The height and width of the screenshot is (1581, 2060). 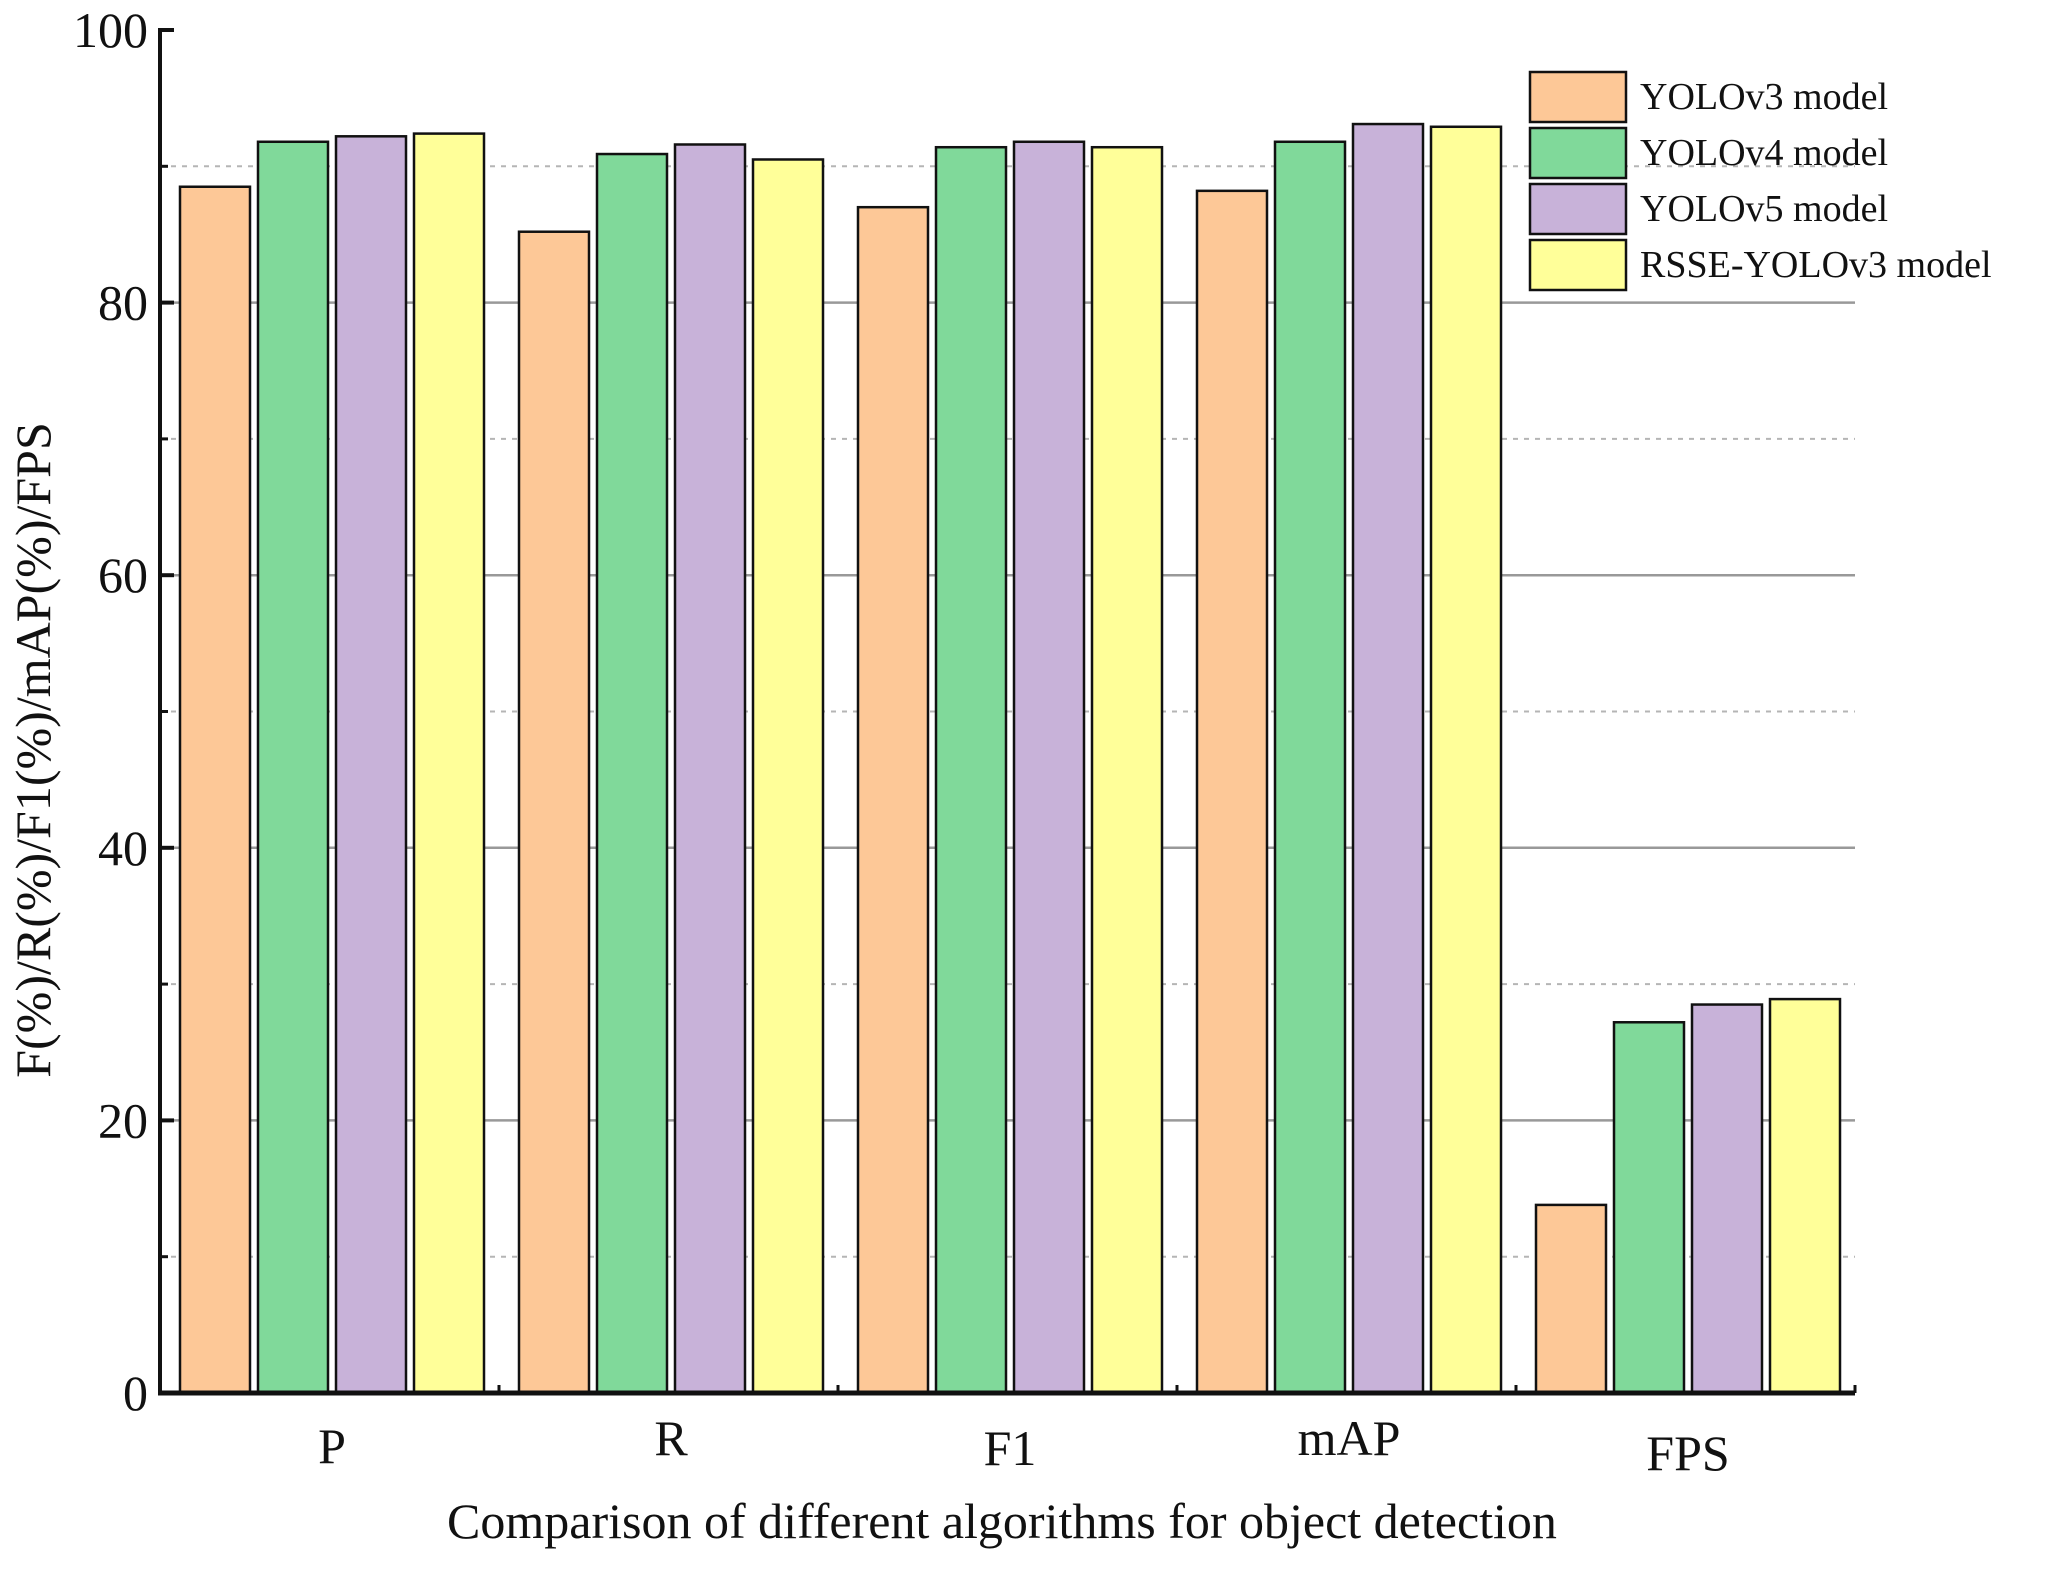 I want to click on ticks-layer: 0 20 40 60 80 100, so click(x=123, y=711).